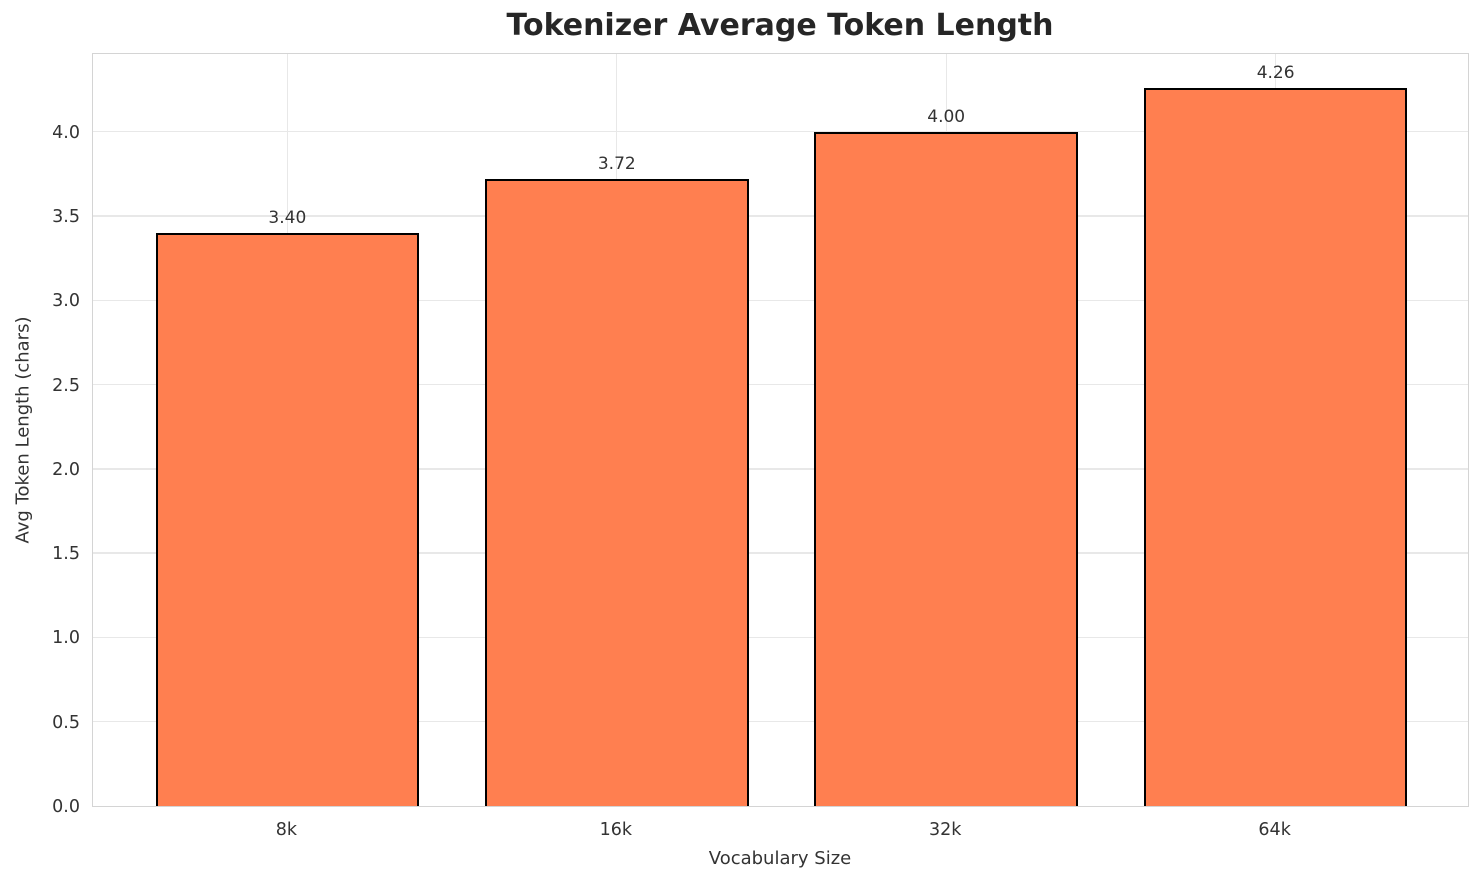 The image size is (1484, 885). What do you see at coordinates (1274, 830) in the screenshot?
I see `x-tick-label: 64k` at bounding box center [1274, 830].